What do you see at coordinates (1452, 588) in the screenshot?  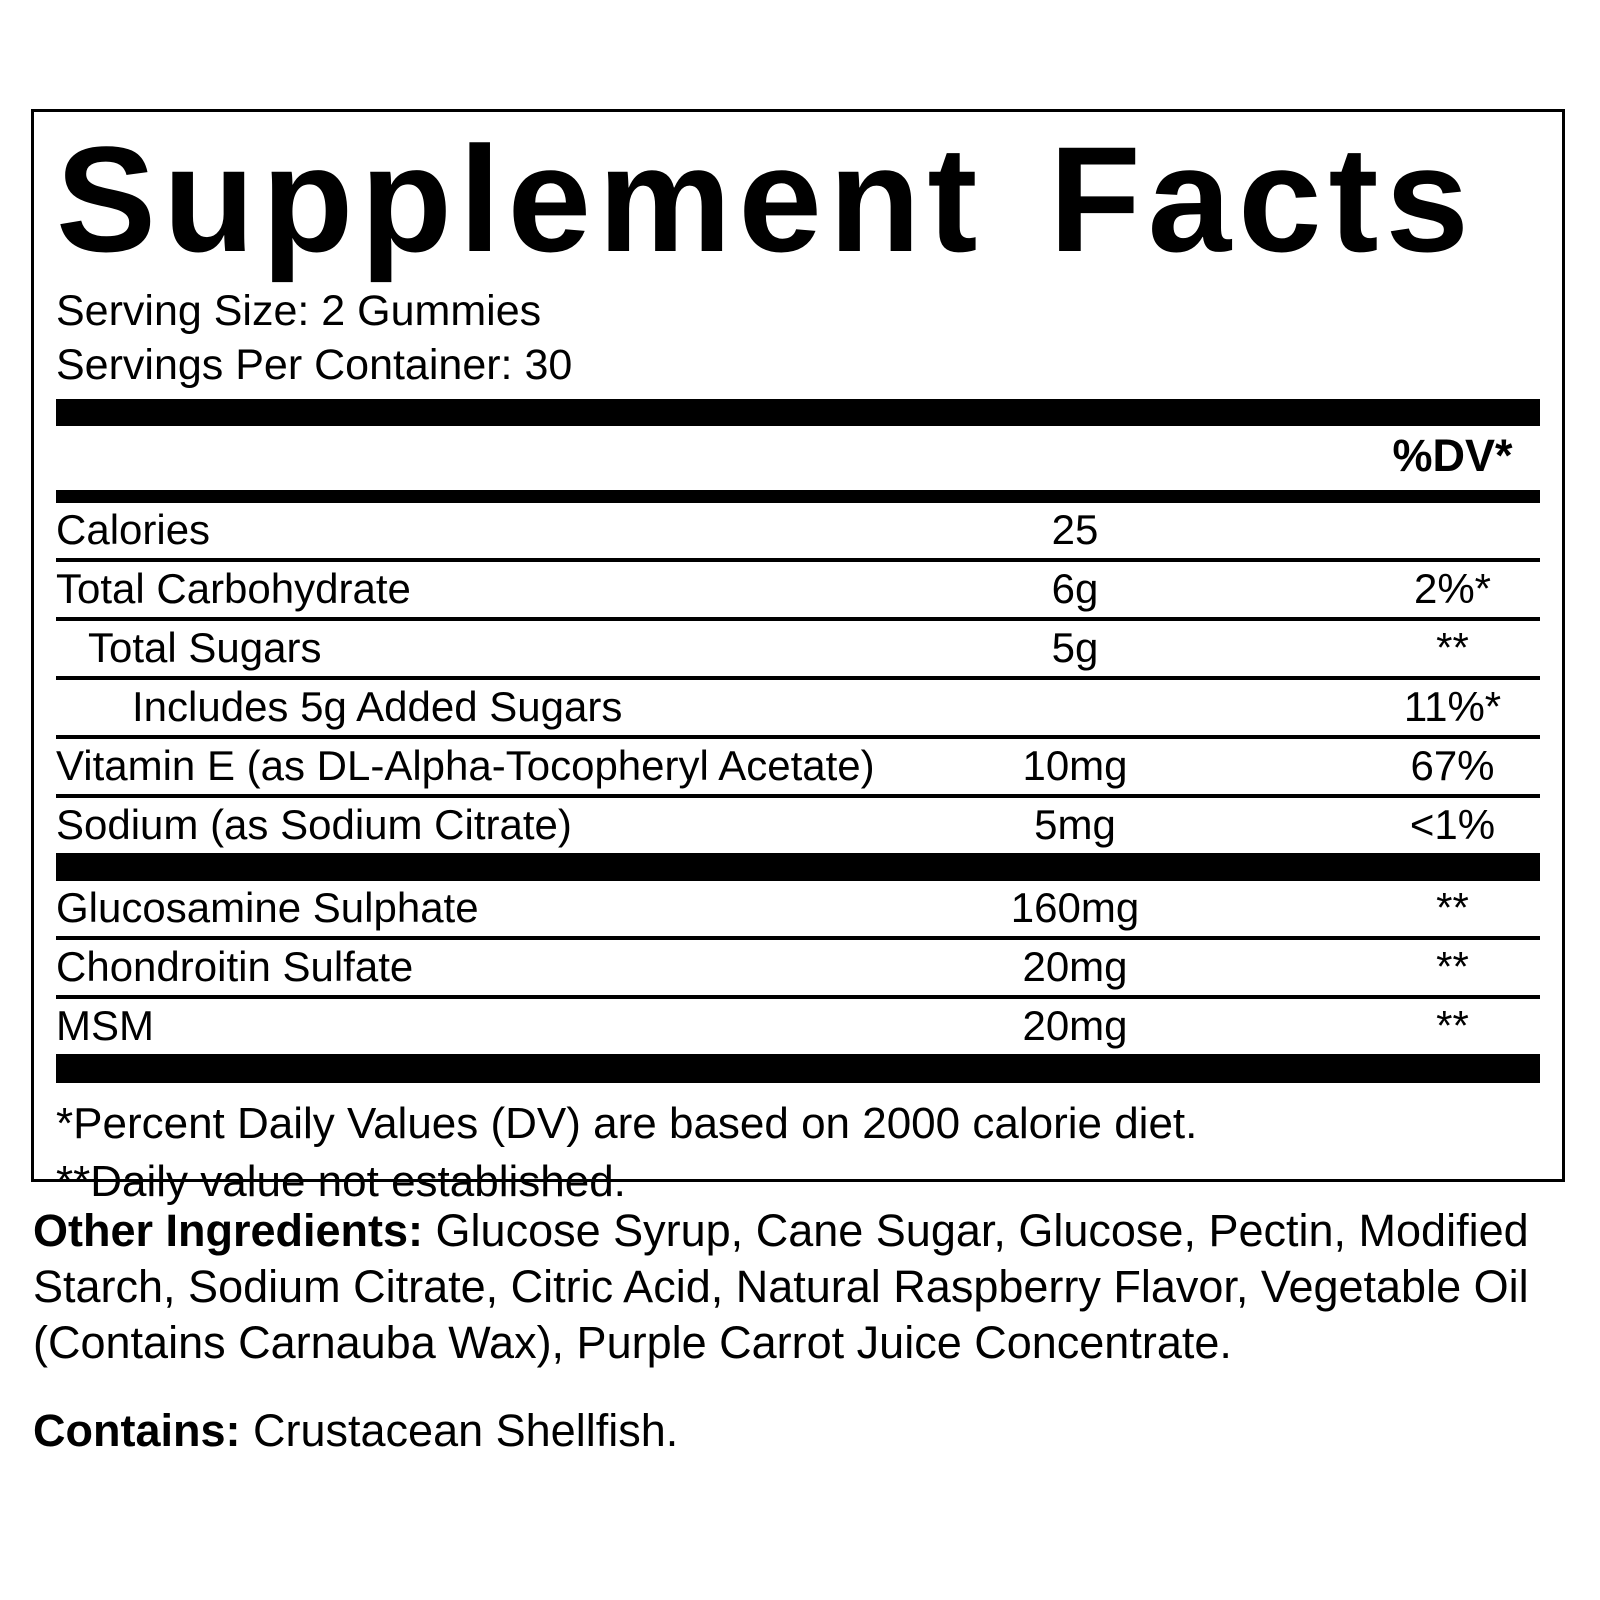 I see `nutrient-dv: 2%*` at bounding box center [1452, 588].